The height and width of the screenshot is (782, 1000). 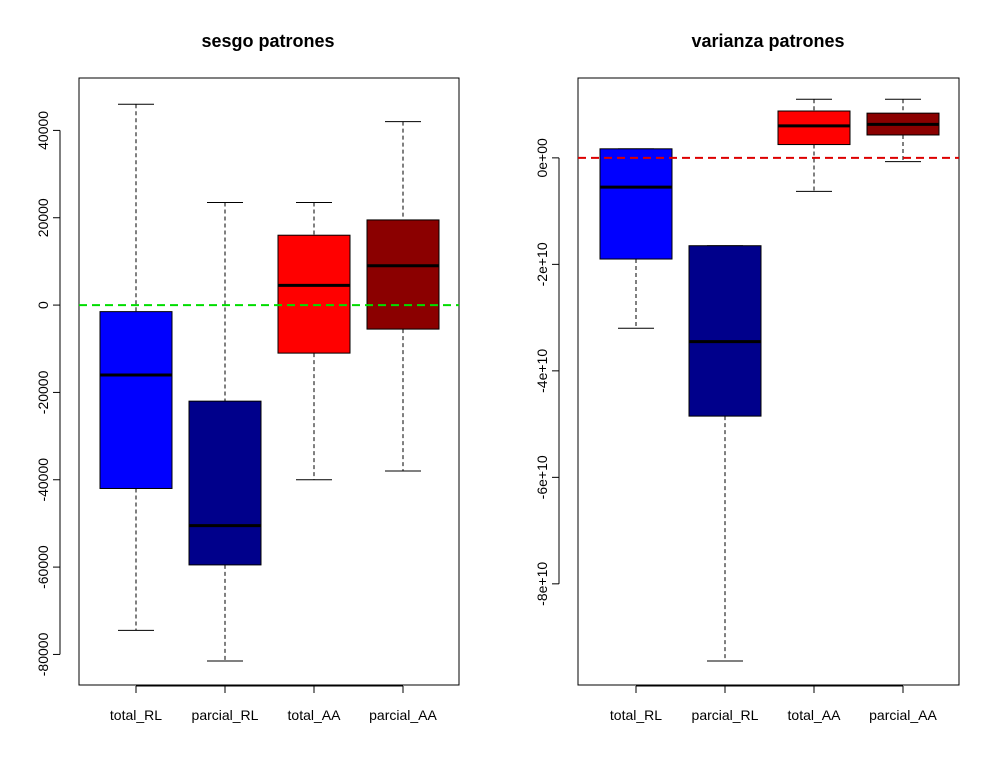 What do you see at coordinates (542, 264) in the screenshot?
I see `y-tick-label: -2e+10` at bounding box center [542, 264].